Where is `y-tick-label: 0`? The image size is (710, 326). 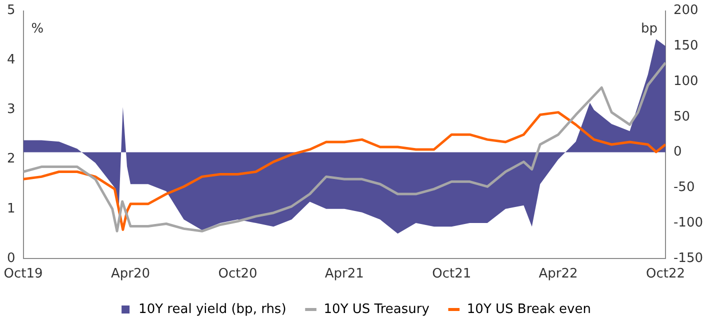 y-tick-label: 0 is located at coordinates (11, 258).